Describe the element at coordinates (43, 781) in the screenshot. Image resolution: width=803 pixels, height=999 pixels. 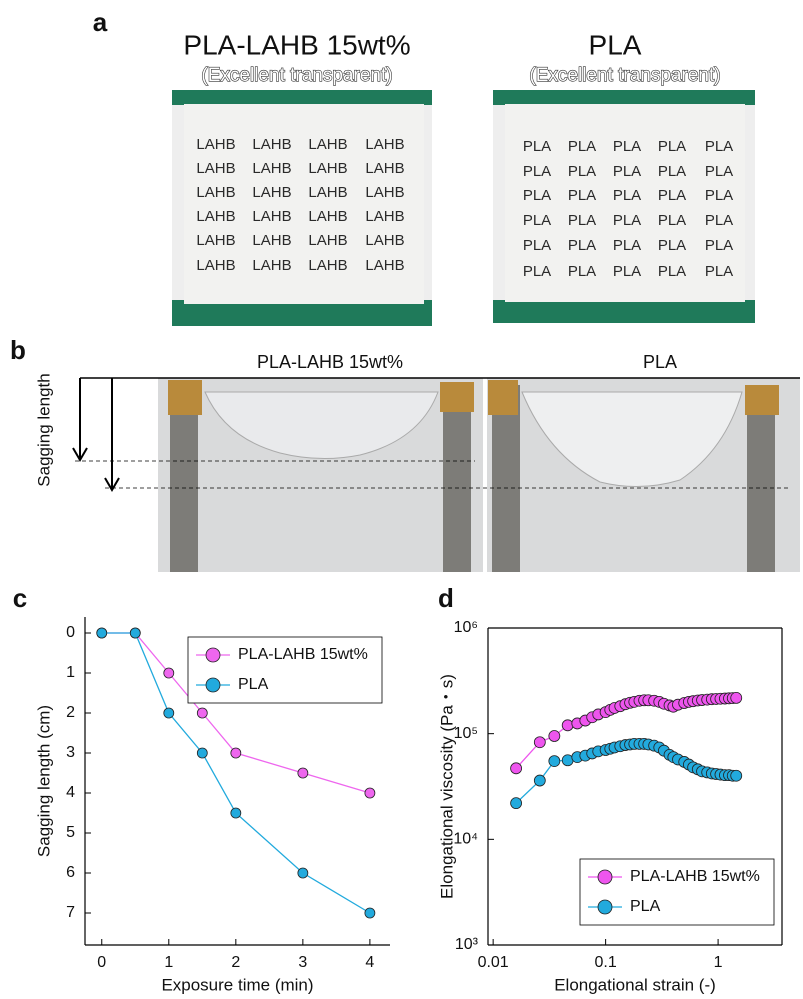
I see `y-axis-label: Sagging length (cm)` at that location.